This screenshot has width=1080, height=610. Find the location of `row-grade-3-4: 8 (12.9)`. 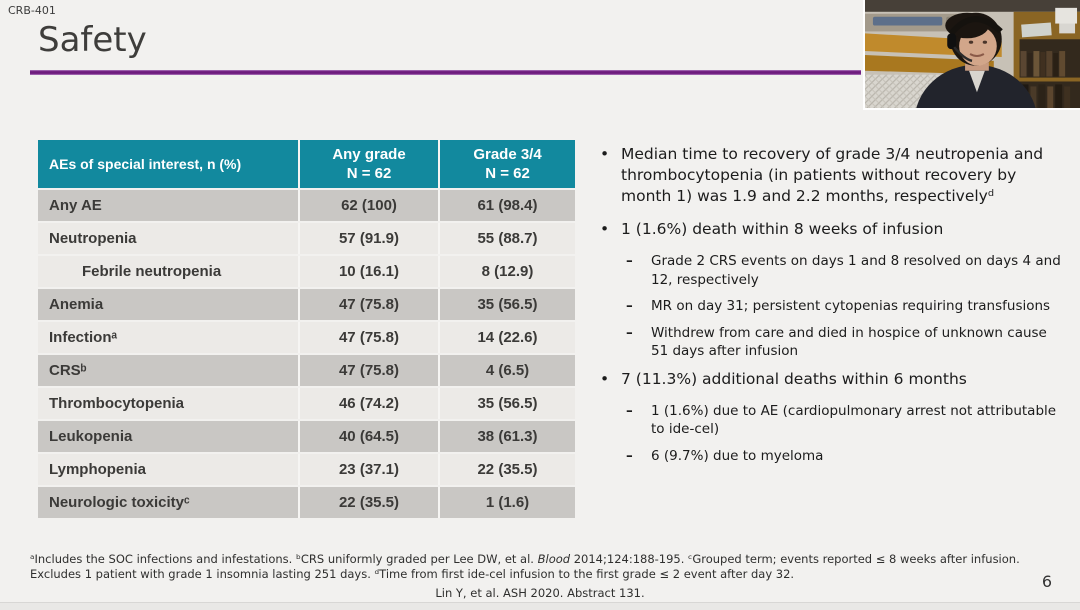

row-grade-3-4: 8 (12.9) is located at coordinates (507, 271).